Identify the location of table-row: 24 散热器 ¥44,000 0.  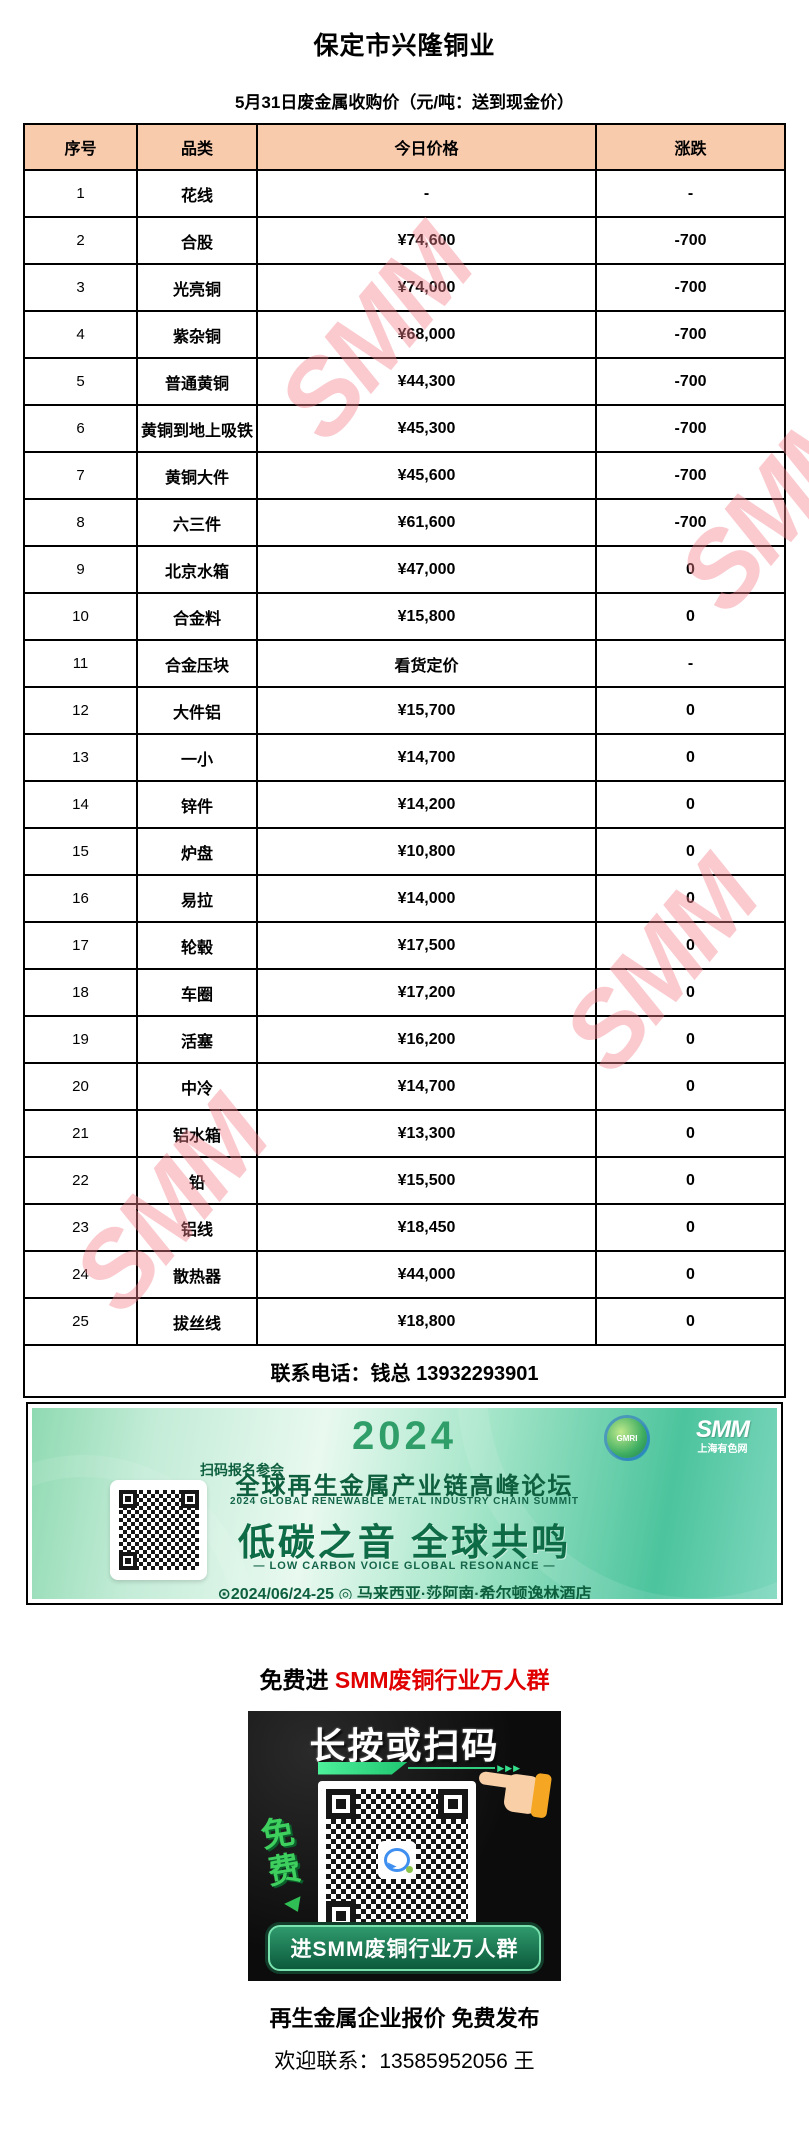
(404, 1274).